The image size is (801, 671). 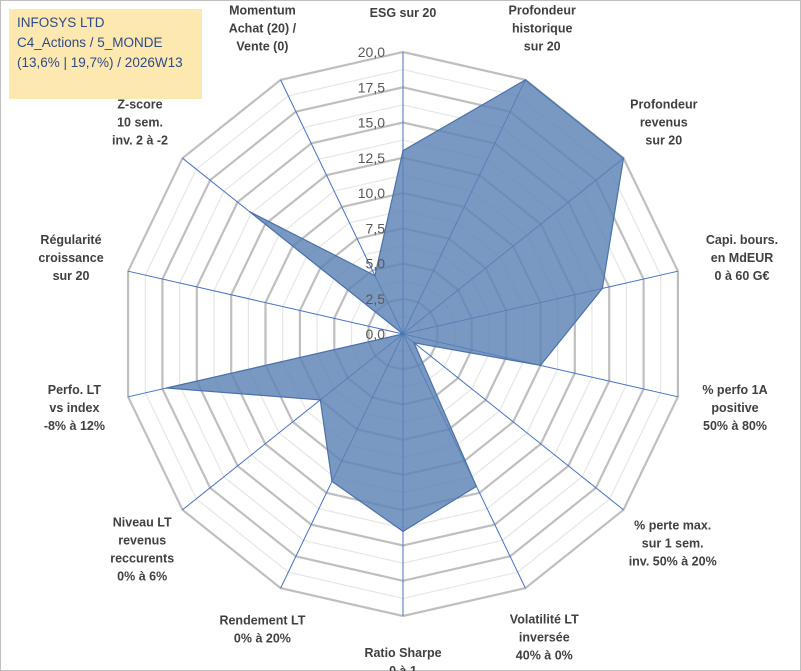 I want to click on axis-label: % perfo 1A positive 50% à 80%, so click(x=734, y=408).